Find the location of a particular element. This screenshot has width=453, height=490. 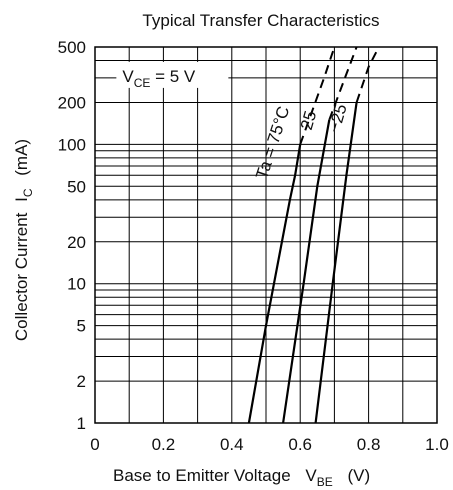

y-tick-label: 10 is located at coordinates (76, 284).